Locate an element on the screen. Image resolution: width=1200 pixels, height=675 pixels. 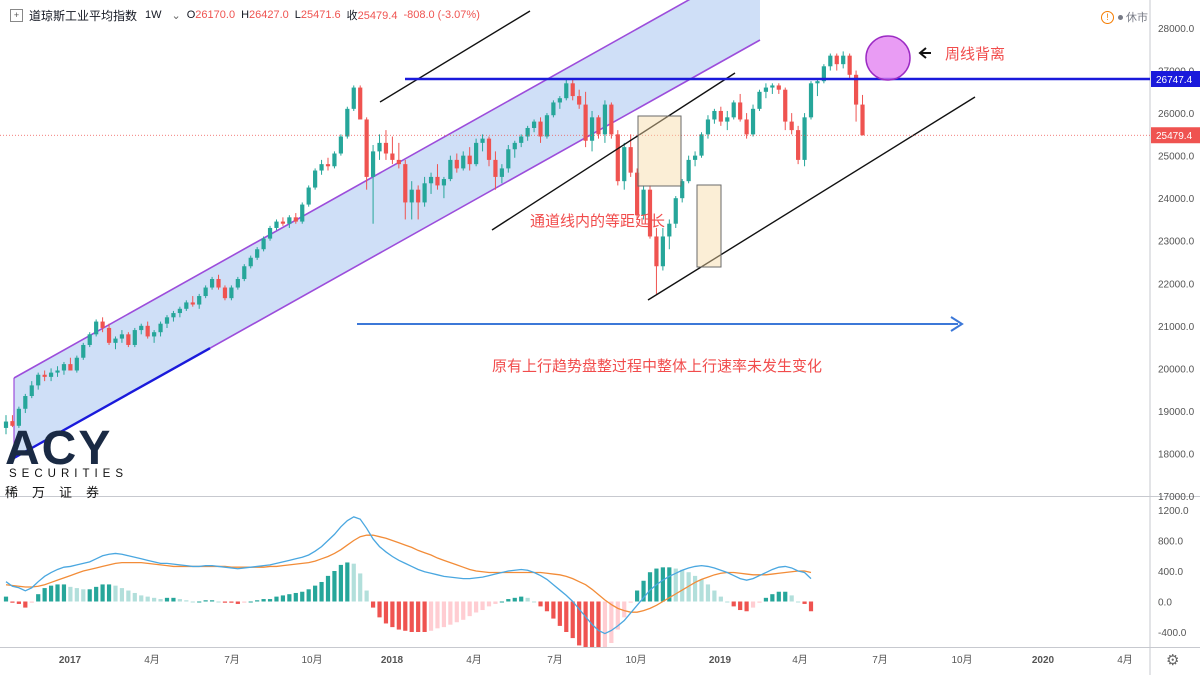
price-tick-label: 18000.0 is located at coordinates (1176, 454).